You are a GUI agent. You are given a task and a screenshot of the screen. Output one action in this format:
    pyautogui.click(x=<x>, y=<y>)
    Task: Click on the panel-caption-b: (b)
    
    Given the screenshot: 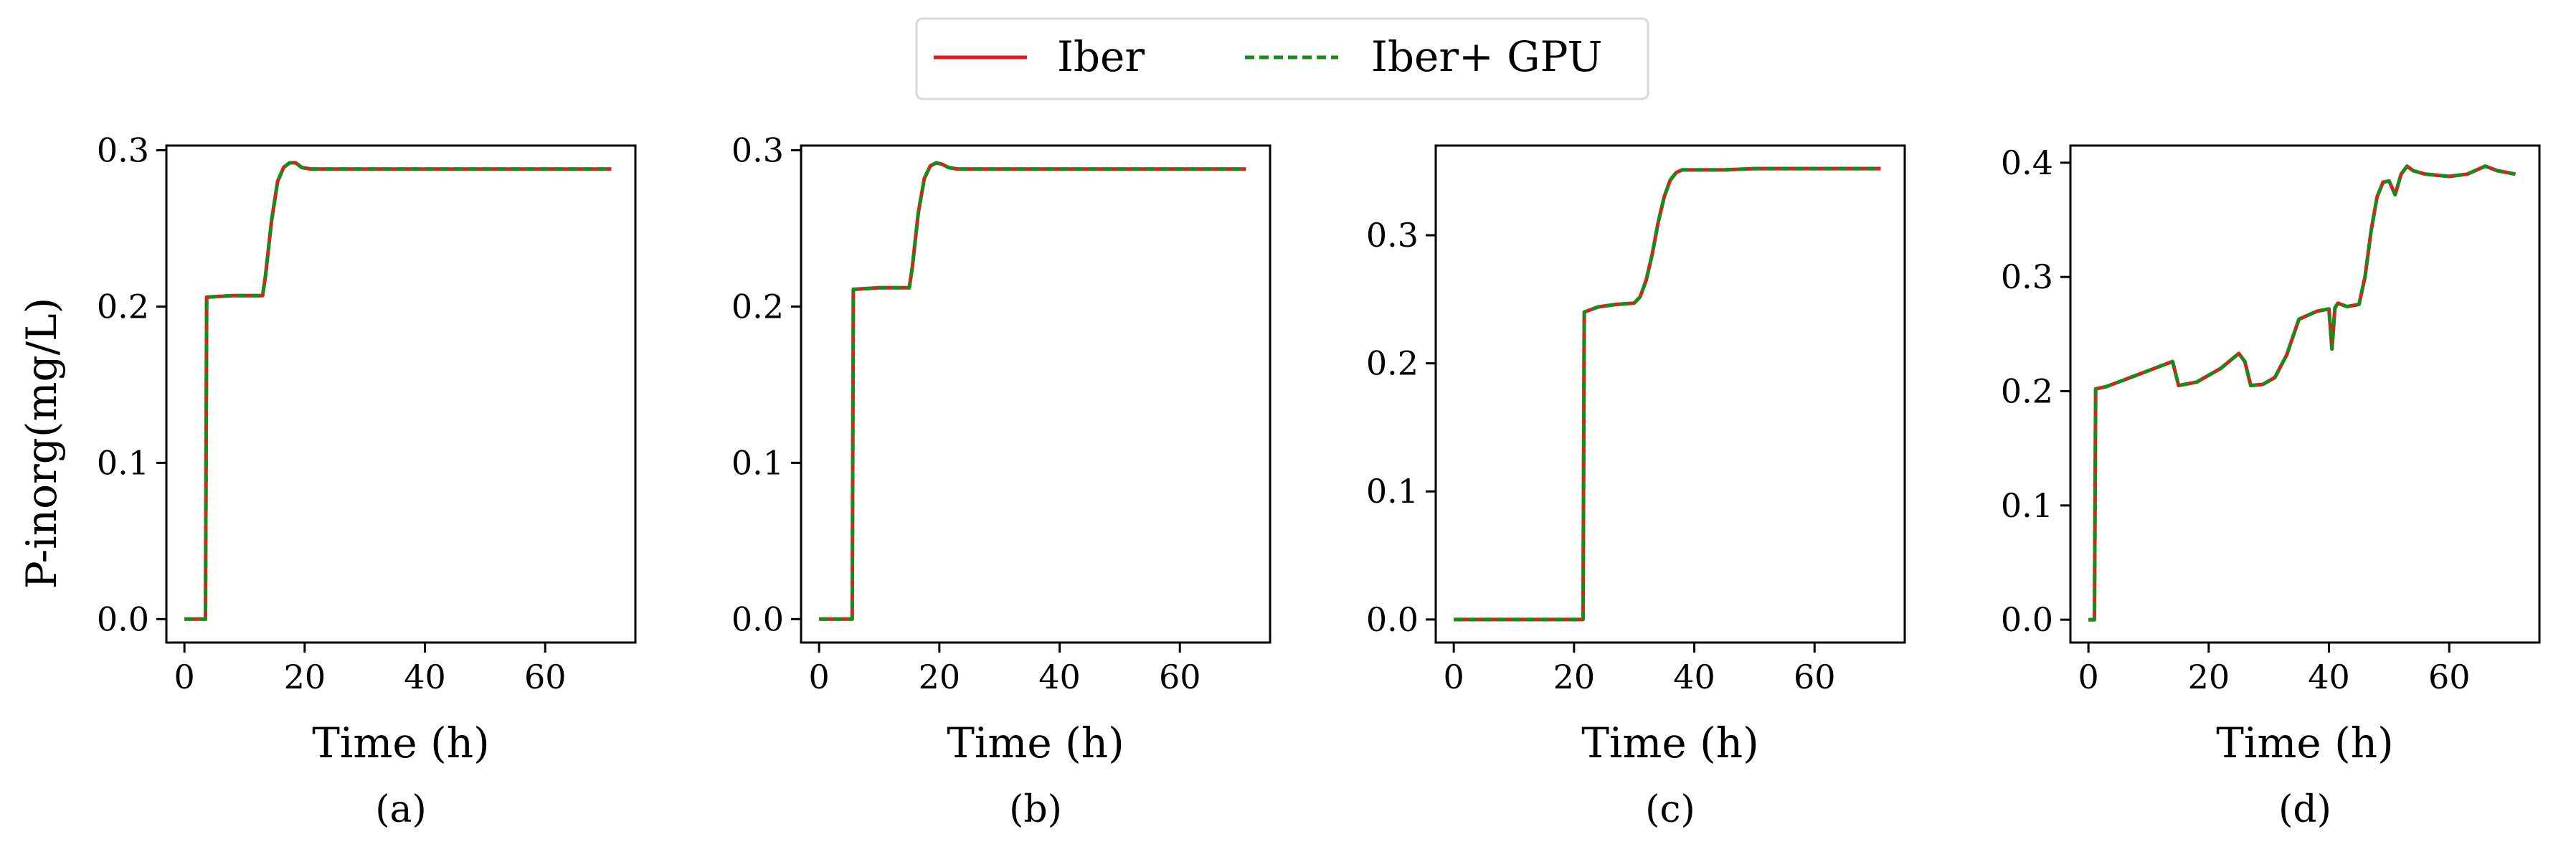 What is the action you would take?
    pyautogui.click(x=1035, y=809)
    